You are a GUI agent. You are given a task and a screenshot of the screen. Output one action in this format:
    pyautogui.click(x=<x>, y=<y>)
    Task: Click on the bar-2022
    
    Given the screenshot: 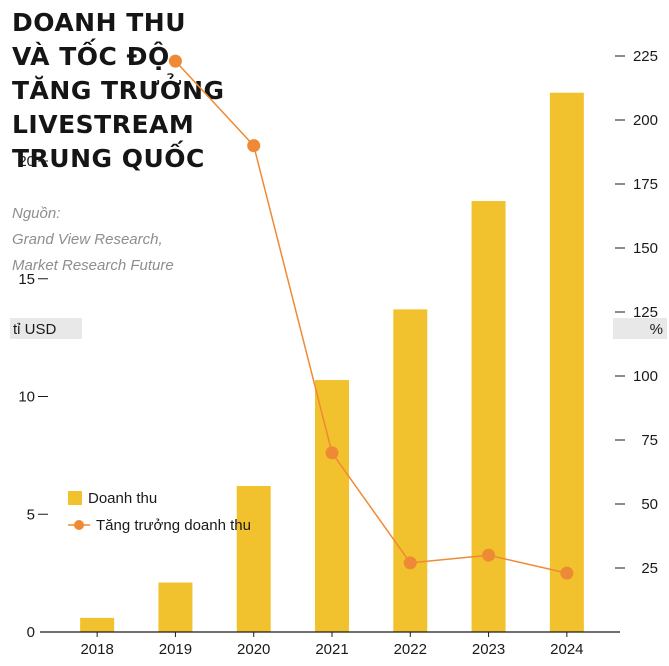 What is the action you would take?
    pyautogui.click(x=410, y=470)
    